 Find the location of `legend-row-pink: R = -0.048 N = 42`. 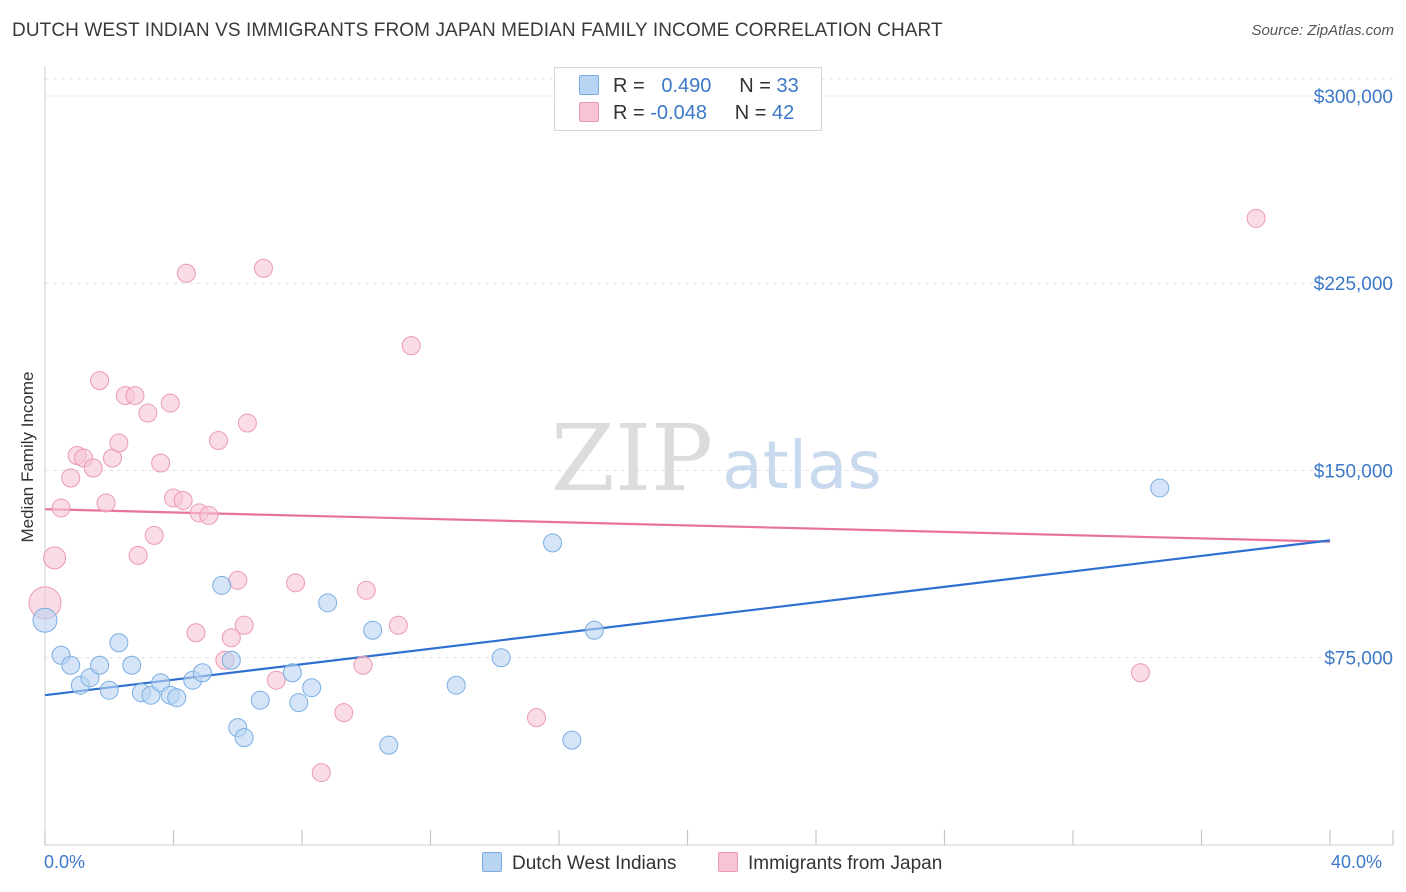

legend-row-pink: R = -0.048 N = 42 is located at coordinates (686, 113).